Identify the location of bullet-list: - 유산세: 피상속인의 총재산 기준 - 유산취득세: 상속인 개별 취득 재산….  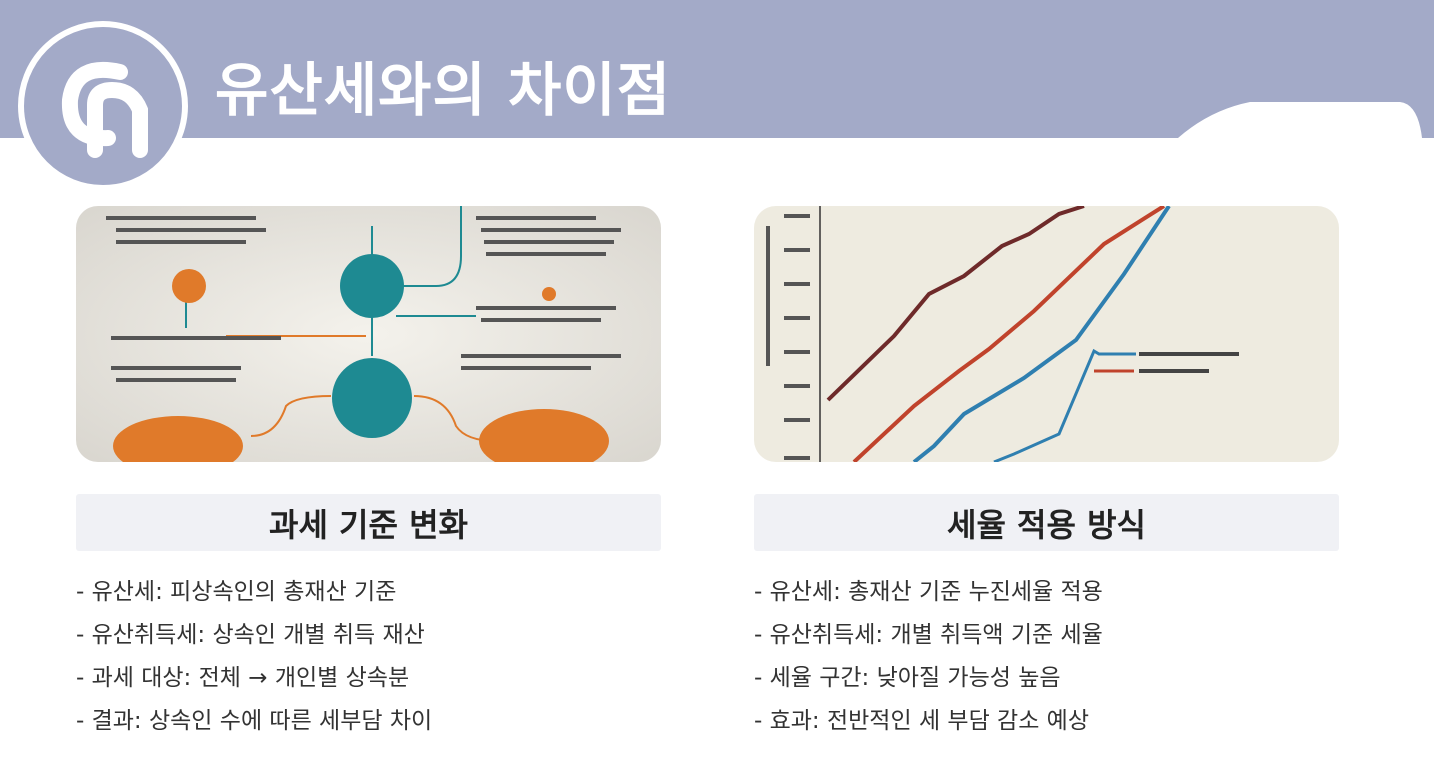
(368, 663).